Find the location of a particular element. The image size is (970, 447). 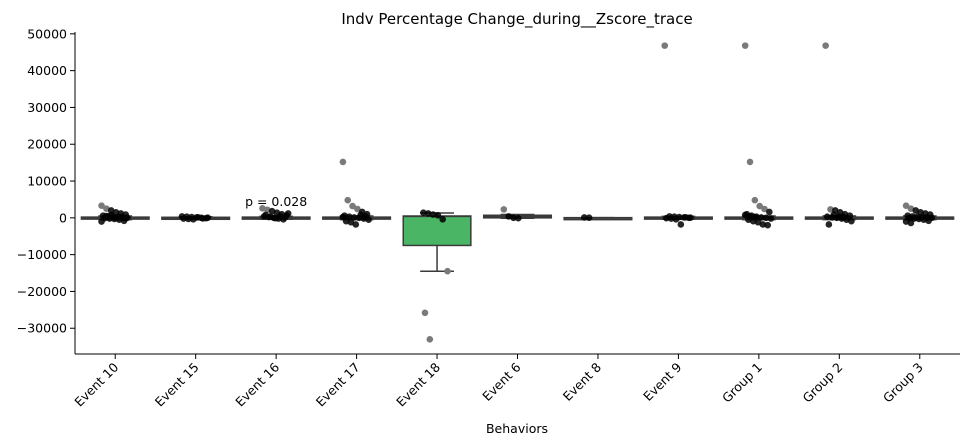

x-tick-label: Event 10 is located at coordinates (96, 384).